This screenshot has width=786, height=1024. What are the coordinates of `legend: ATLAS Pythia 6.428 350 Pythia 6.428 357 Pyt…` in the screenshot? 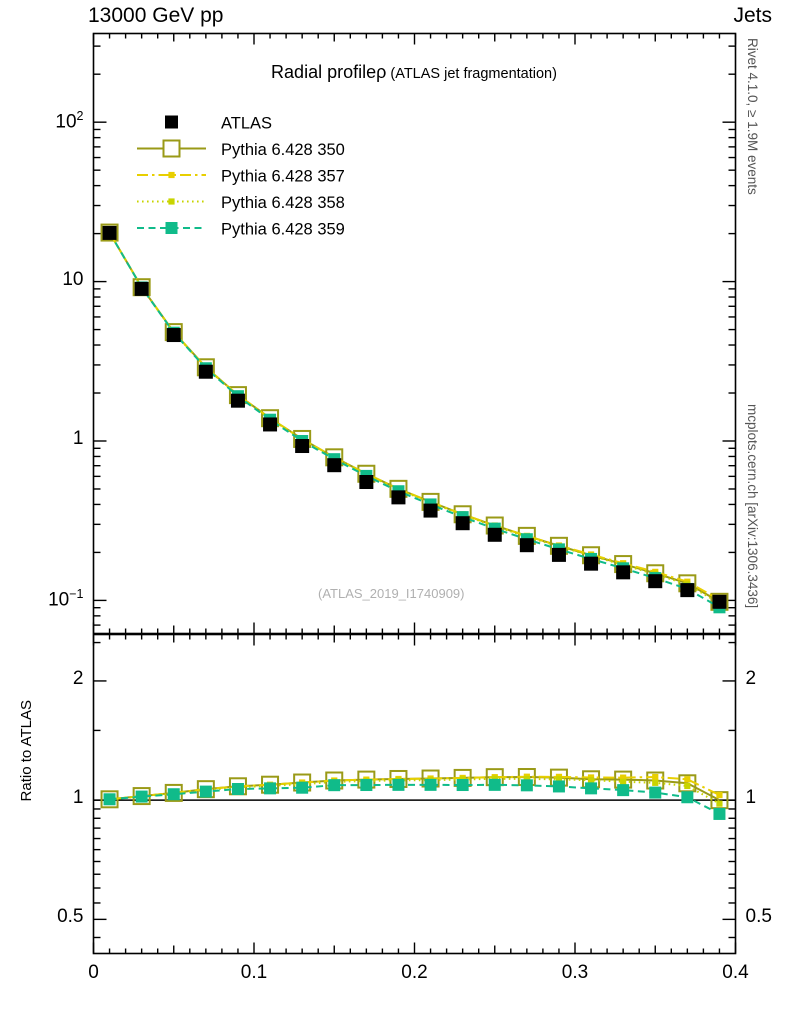 It's located at (241, 177).